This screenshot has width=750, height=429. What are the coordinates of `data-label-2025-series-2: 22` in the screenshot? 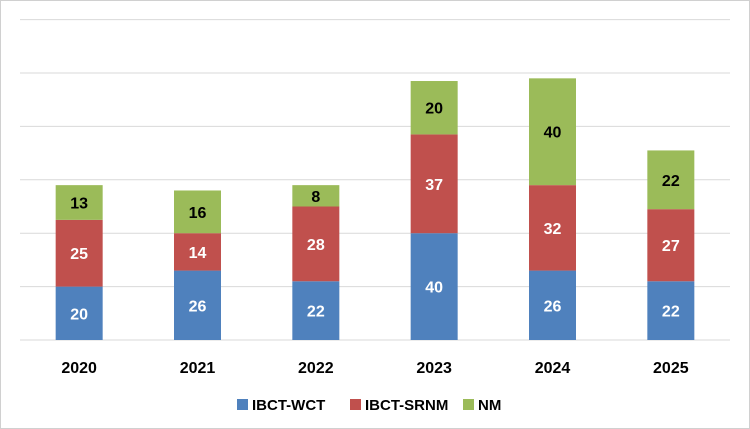 It's located at (671, 181).